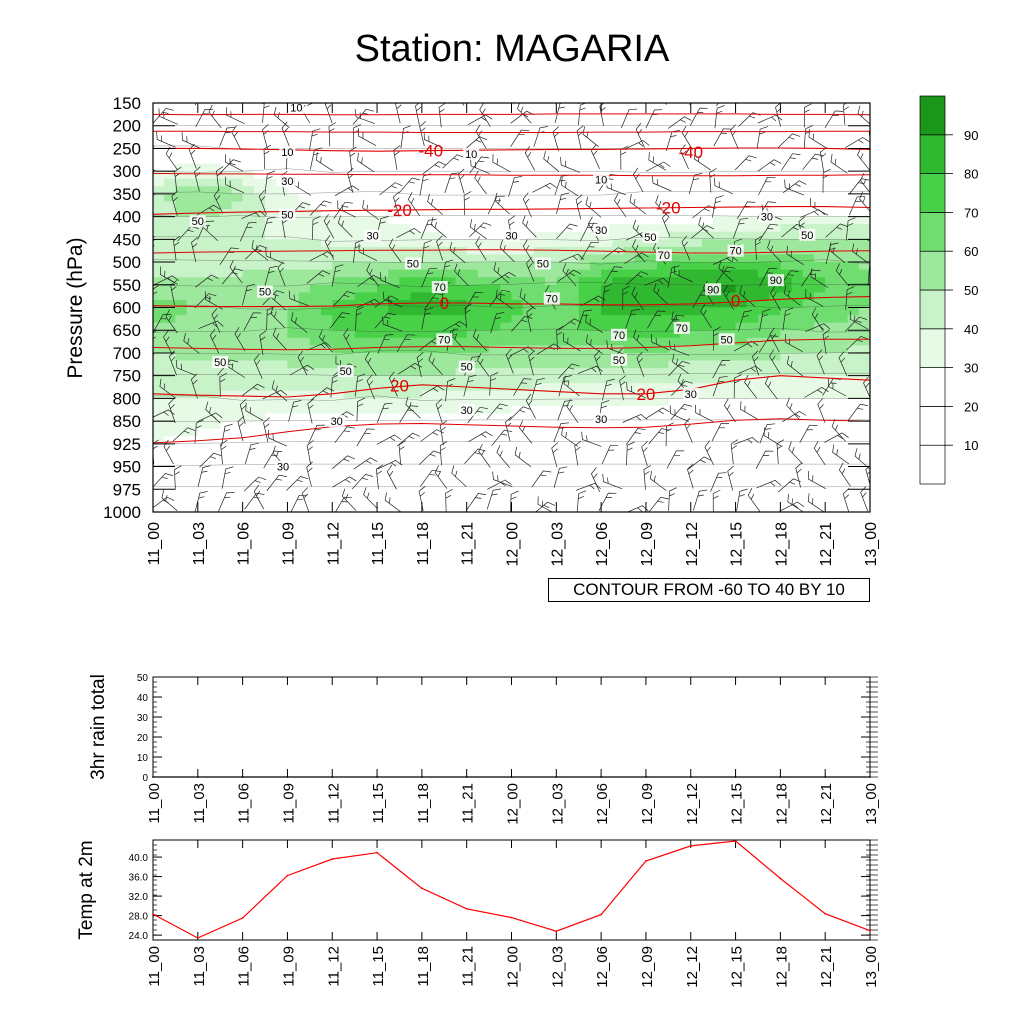 The width and height of the screenshot is (1024, 1024). I want to click on x-tick-label: 11_15, so click(378, 543).